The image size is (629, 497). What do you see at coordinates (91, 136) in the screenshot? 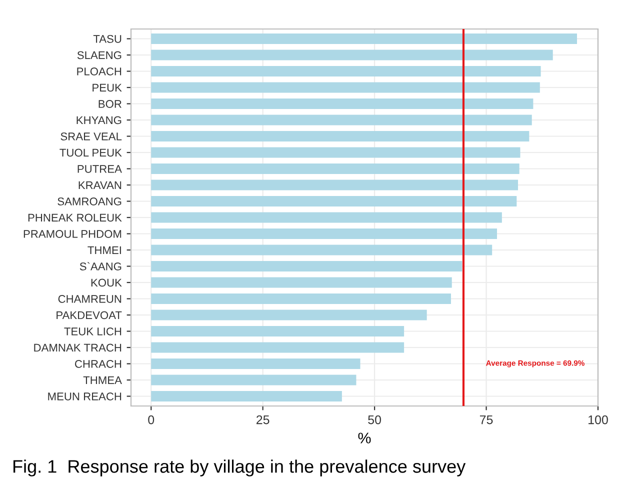
I see `y-tick-label: SRAE VEAL` at bounding box center [91, 136].